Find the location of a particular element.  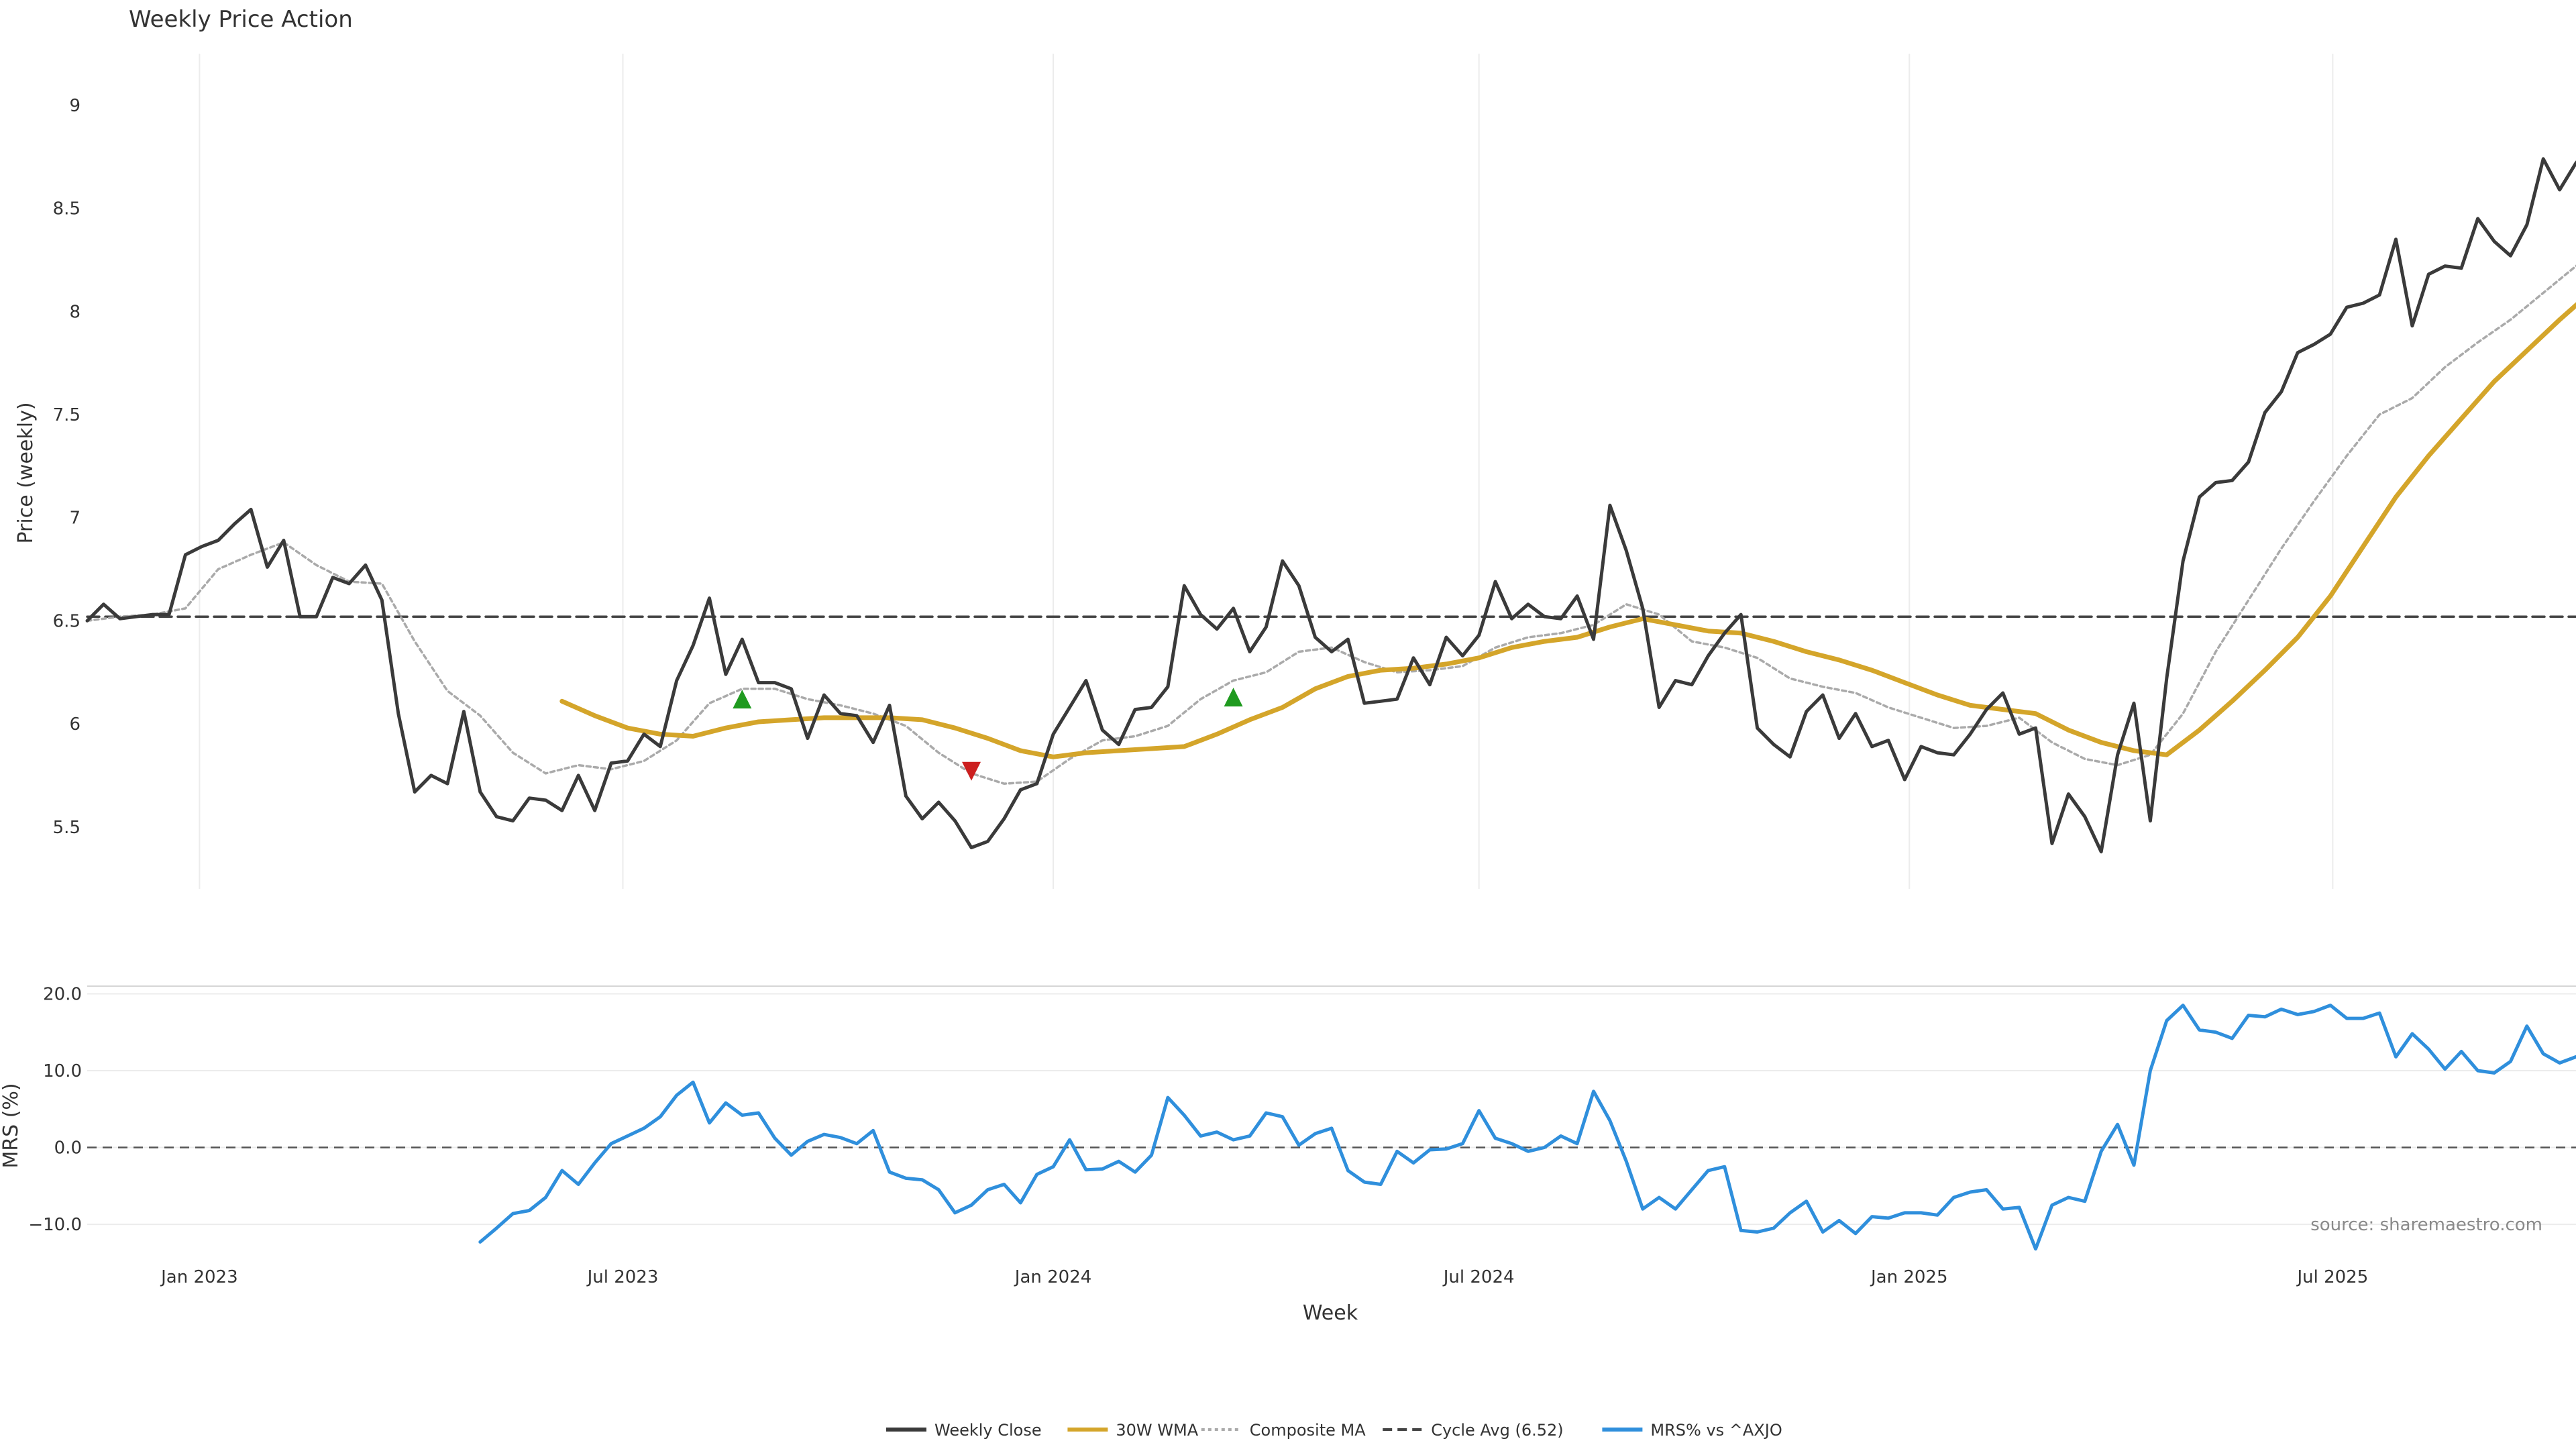

x-tick-label: Jan 2024 is located at coordinates (1053, 1277).